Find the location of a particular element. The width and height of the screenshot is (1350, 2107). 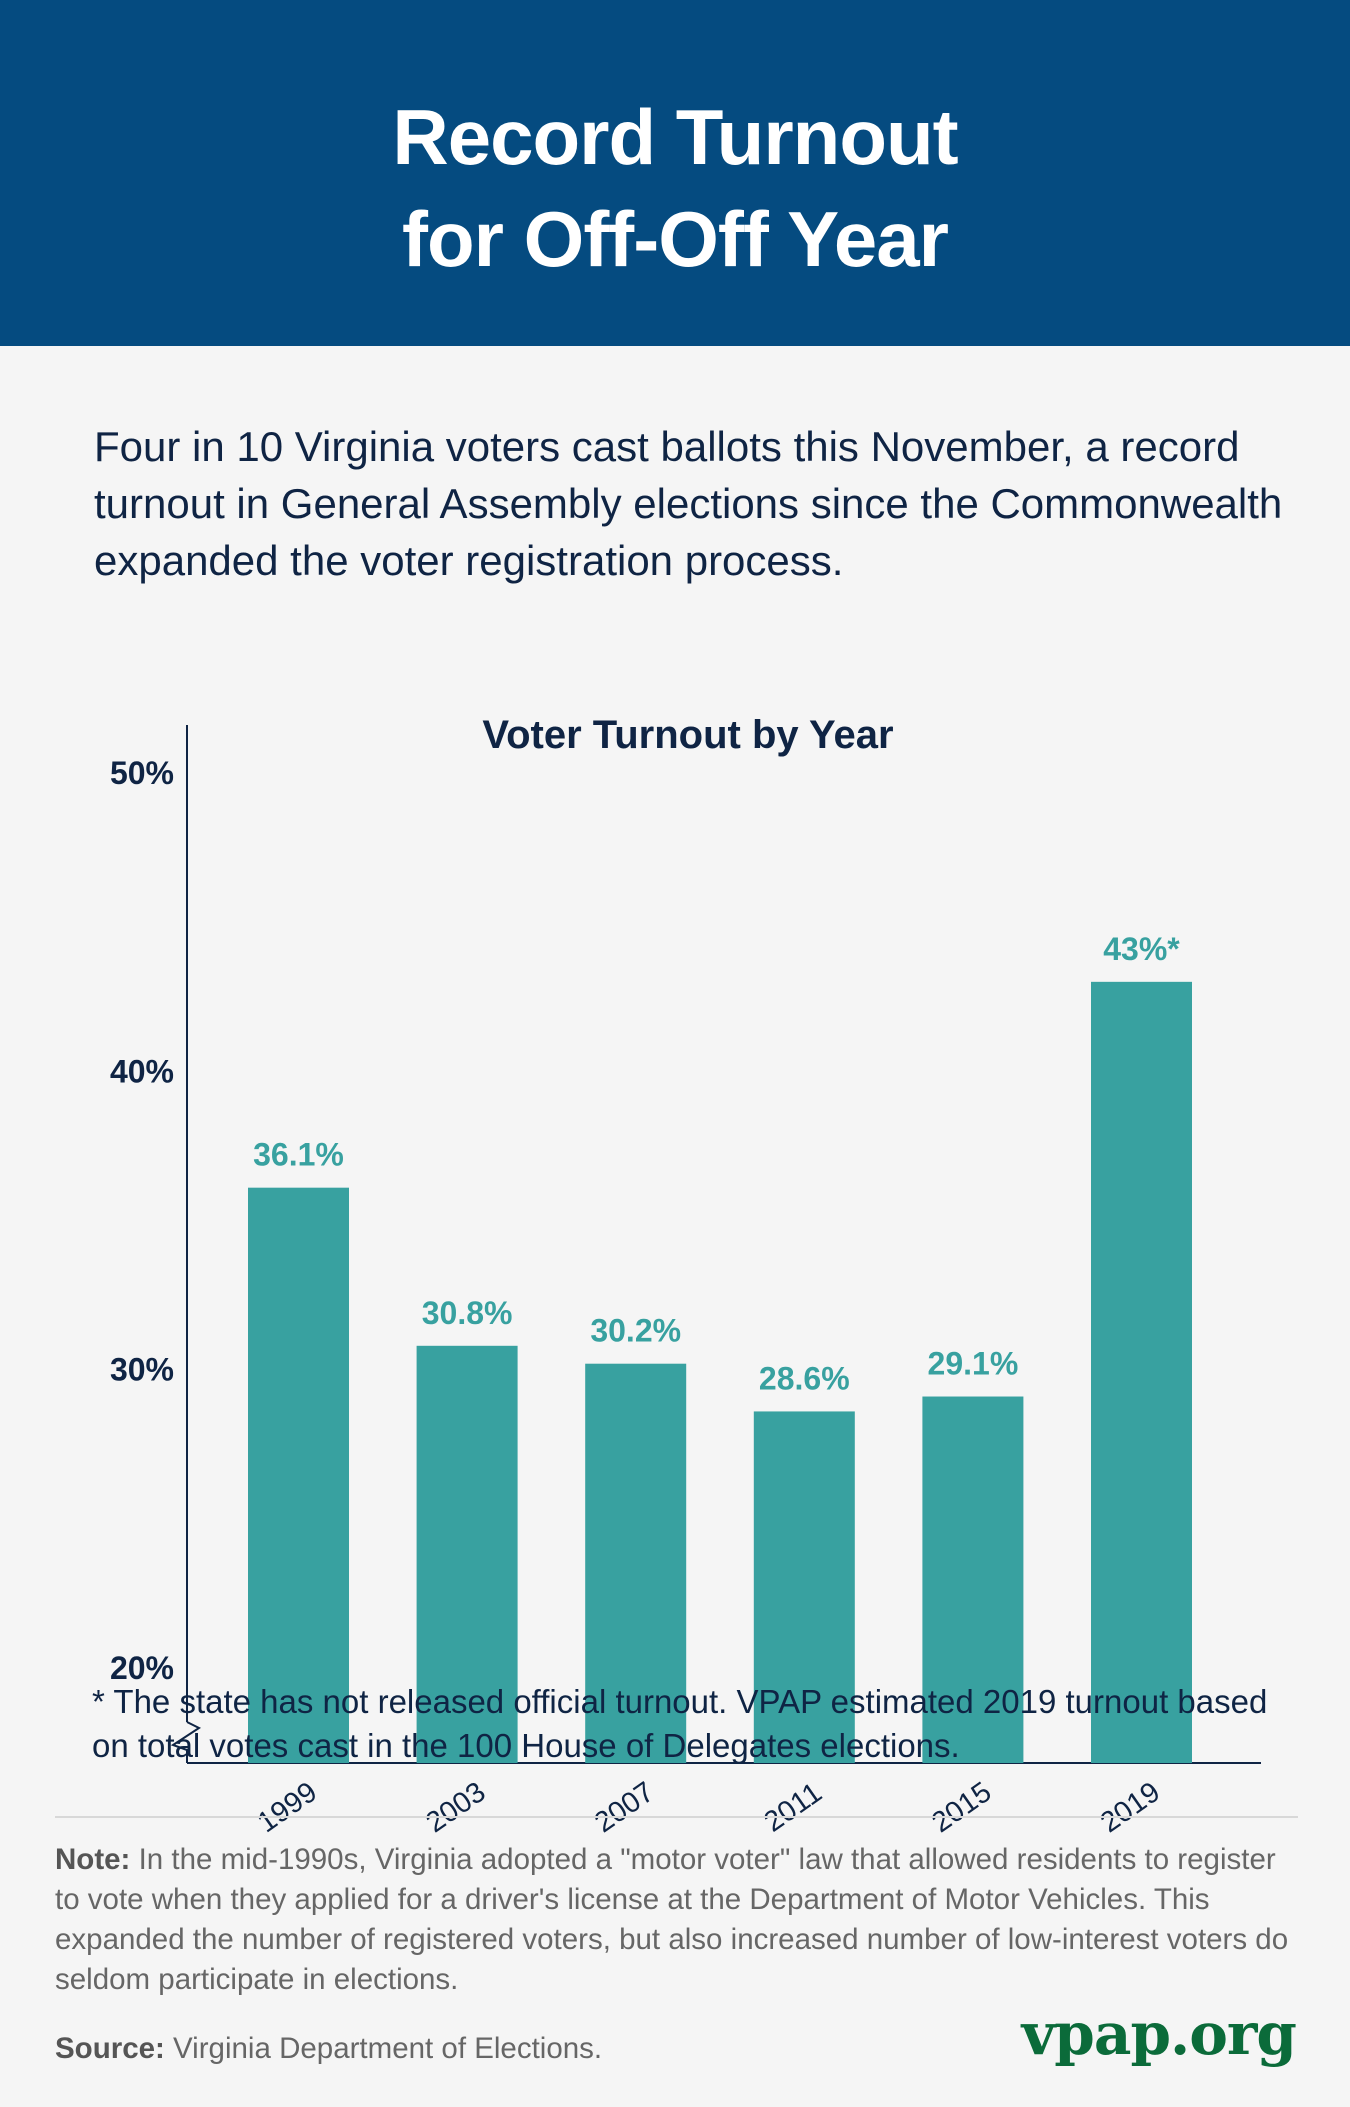

title-line-1: Record Turnout is located at coordinates (675, 137).